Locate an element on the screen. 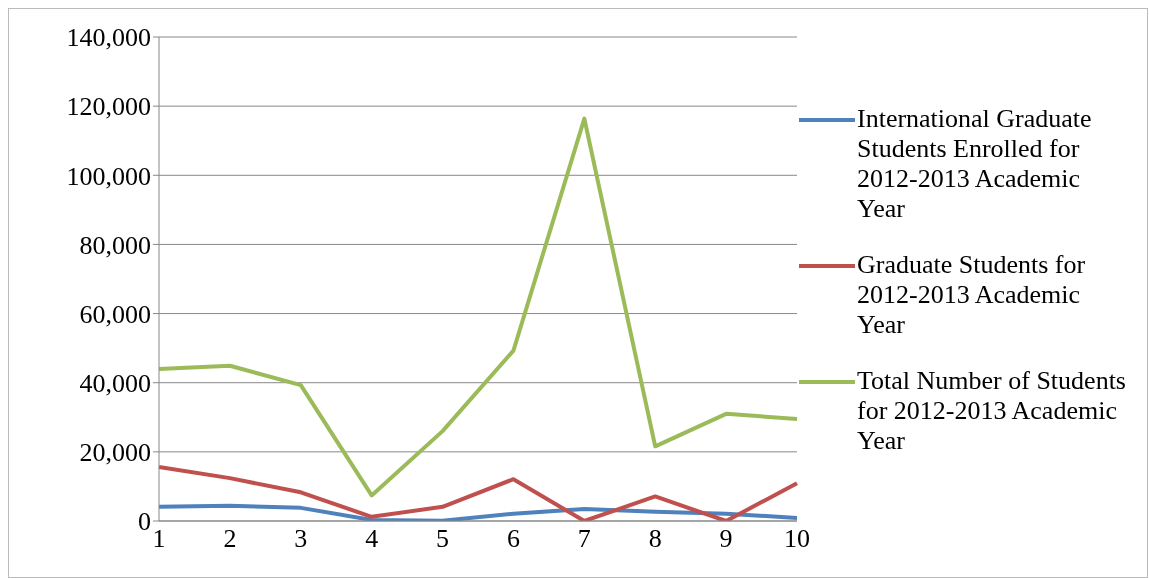  x-tick-label: 5 is located at coordinates (443, 539).